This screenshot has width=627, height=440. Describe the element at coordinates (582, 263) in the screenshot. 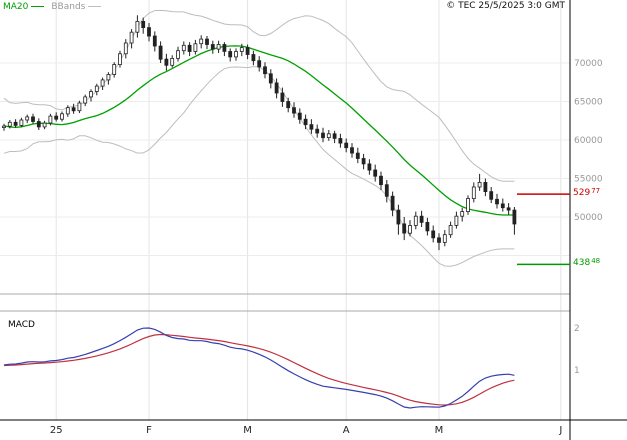

I see `support-price-main: 438` at that location.